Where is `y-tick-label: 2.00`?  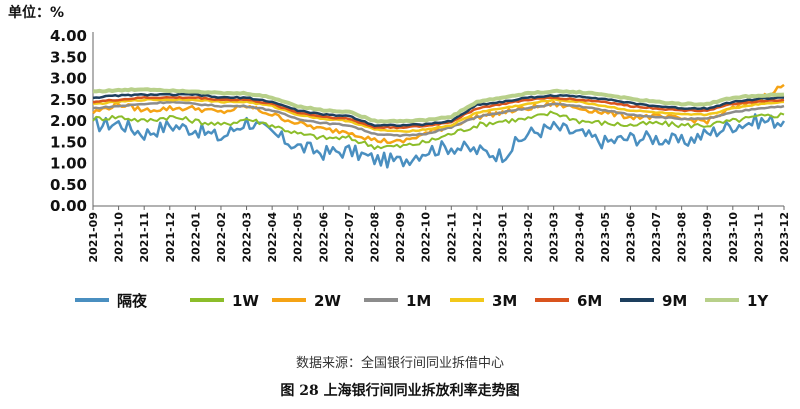 y-tick-label: 2.00 is located at coordinates (68, 121).